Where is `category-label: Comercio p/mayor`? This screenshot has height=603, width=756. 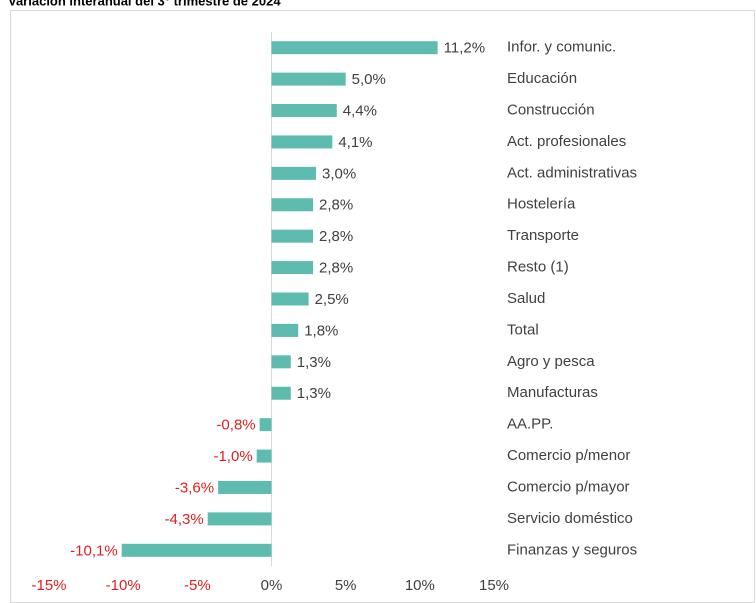 category-label: Comercio p/mayor is located at coordinates (568, 486).